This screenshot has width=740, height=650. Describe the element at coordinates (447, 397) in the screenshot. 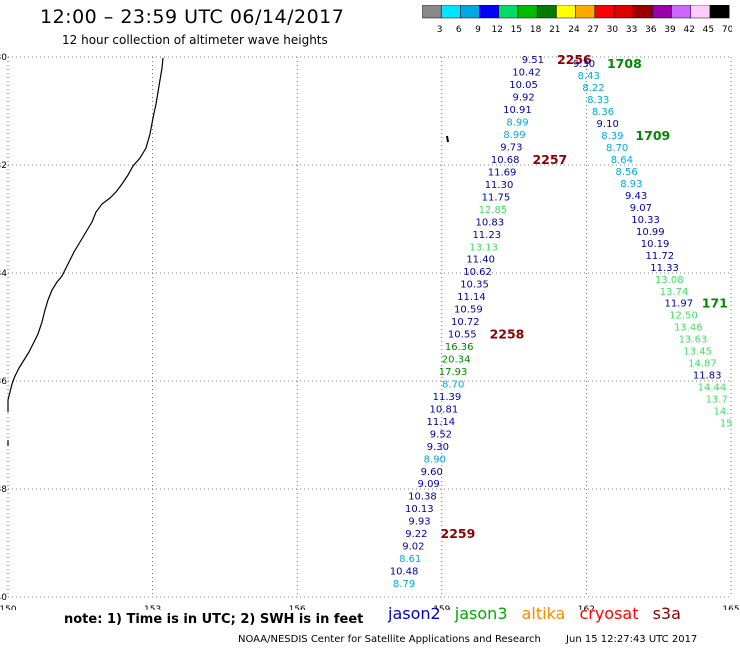

I see `swh-reading: 11.39` at that location.